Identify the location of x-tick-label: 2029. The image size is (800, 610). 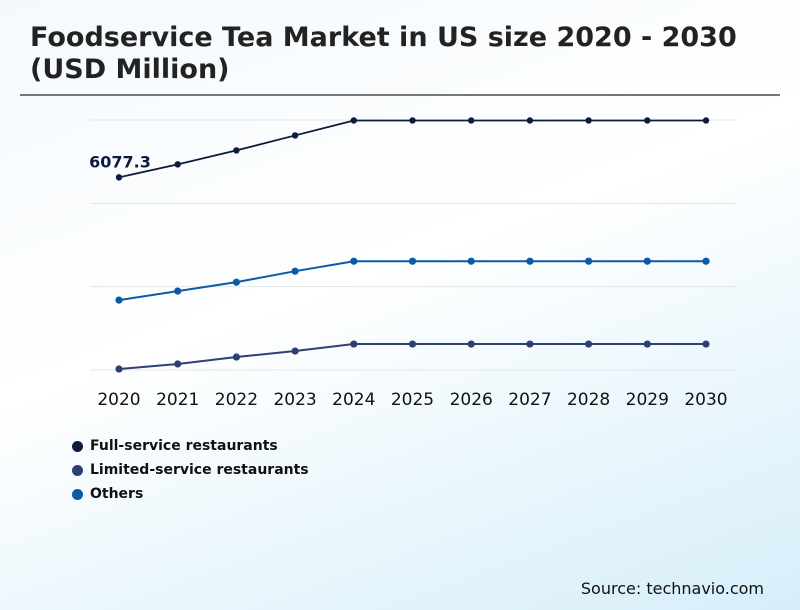
(647, 400).